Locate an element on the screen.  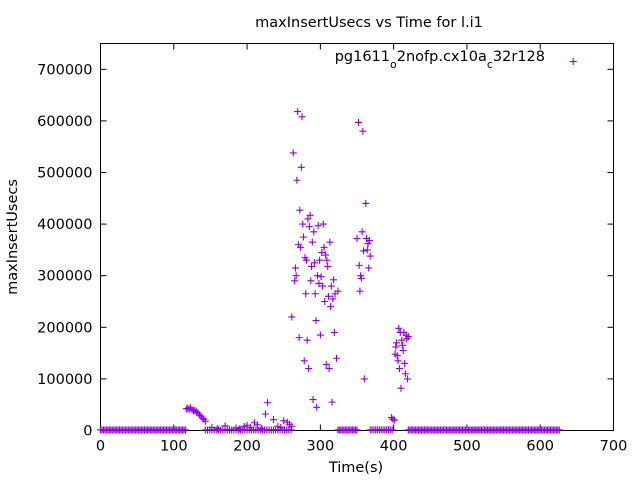
legend-marker is located at coordinates (573, 62).